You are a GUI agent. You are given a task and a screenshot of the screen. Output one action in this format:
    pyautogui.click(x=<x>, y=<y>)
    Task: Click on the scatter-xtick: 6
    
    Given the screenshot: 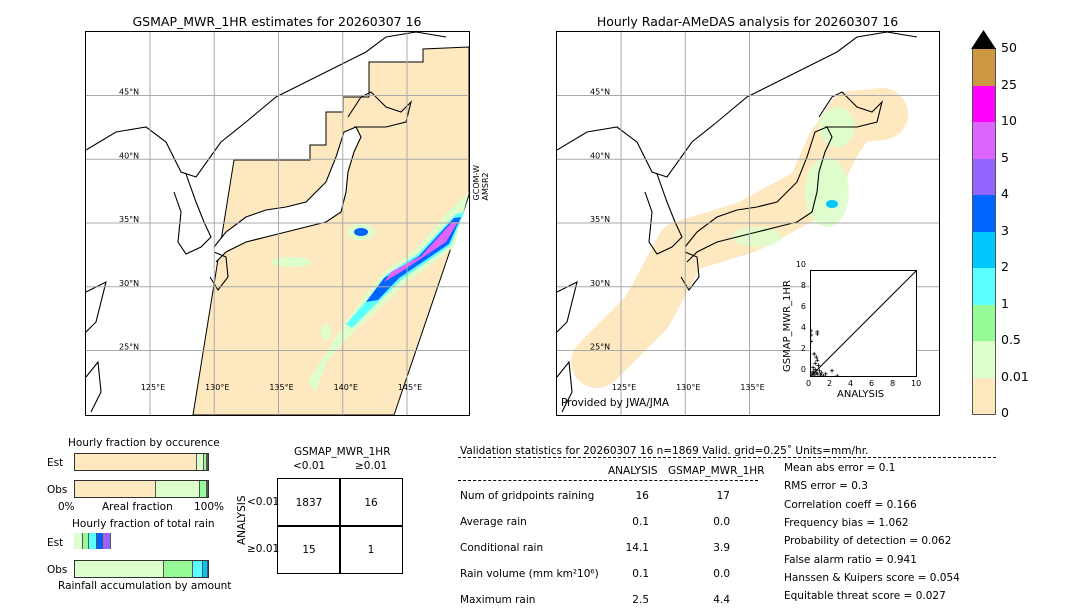 What is the action you would take?
    pyautogui.click(x=872, y=383)
    